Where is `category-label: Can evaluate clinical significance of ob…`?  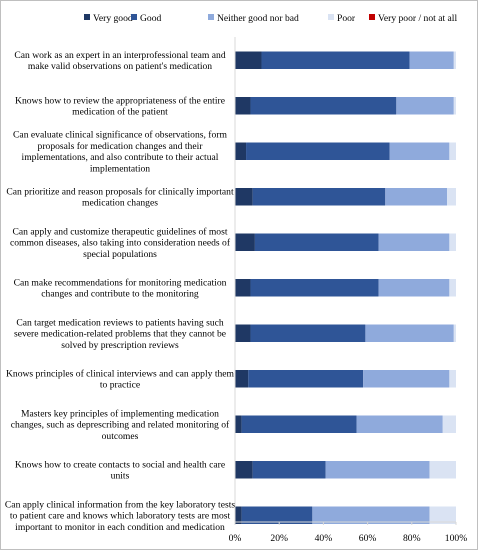 category-label: Can evaluate clinical significance of ob… is located at coordinates (120, 152).